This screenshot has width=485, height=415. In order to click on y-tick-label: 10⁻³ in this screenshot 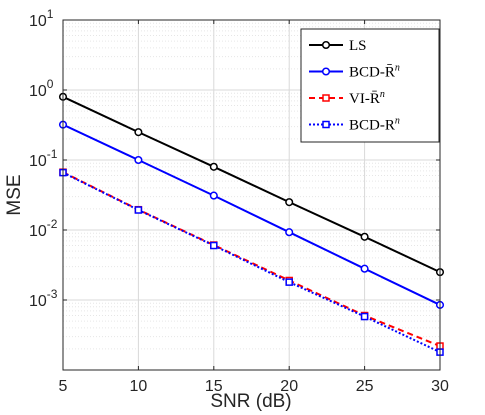, I will do `click(43, 298)`.